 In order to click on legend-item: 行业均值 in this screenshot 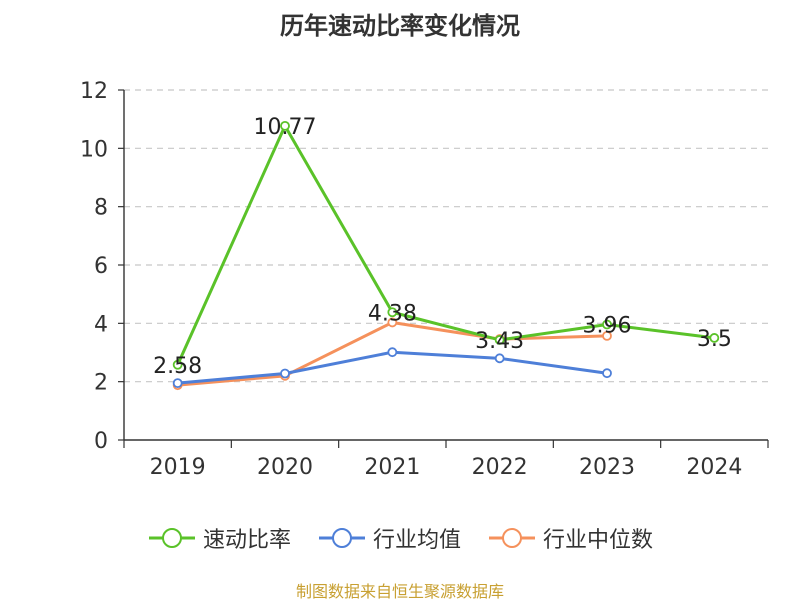, I will do `click(389, 538)`.